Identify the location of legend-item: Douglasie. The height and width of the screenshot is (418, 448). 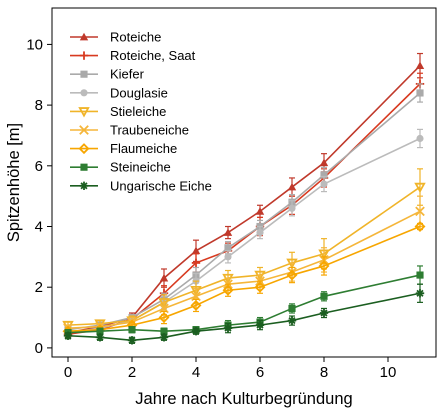
(119, 92).